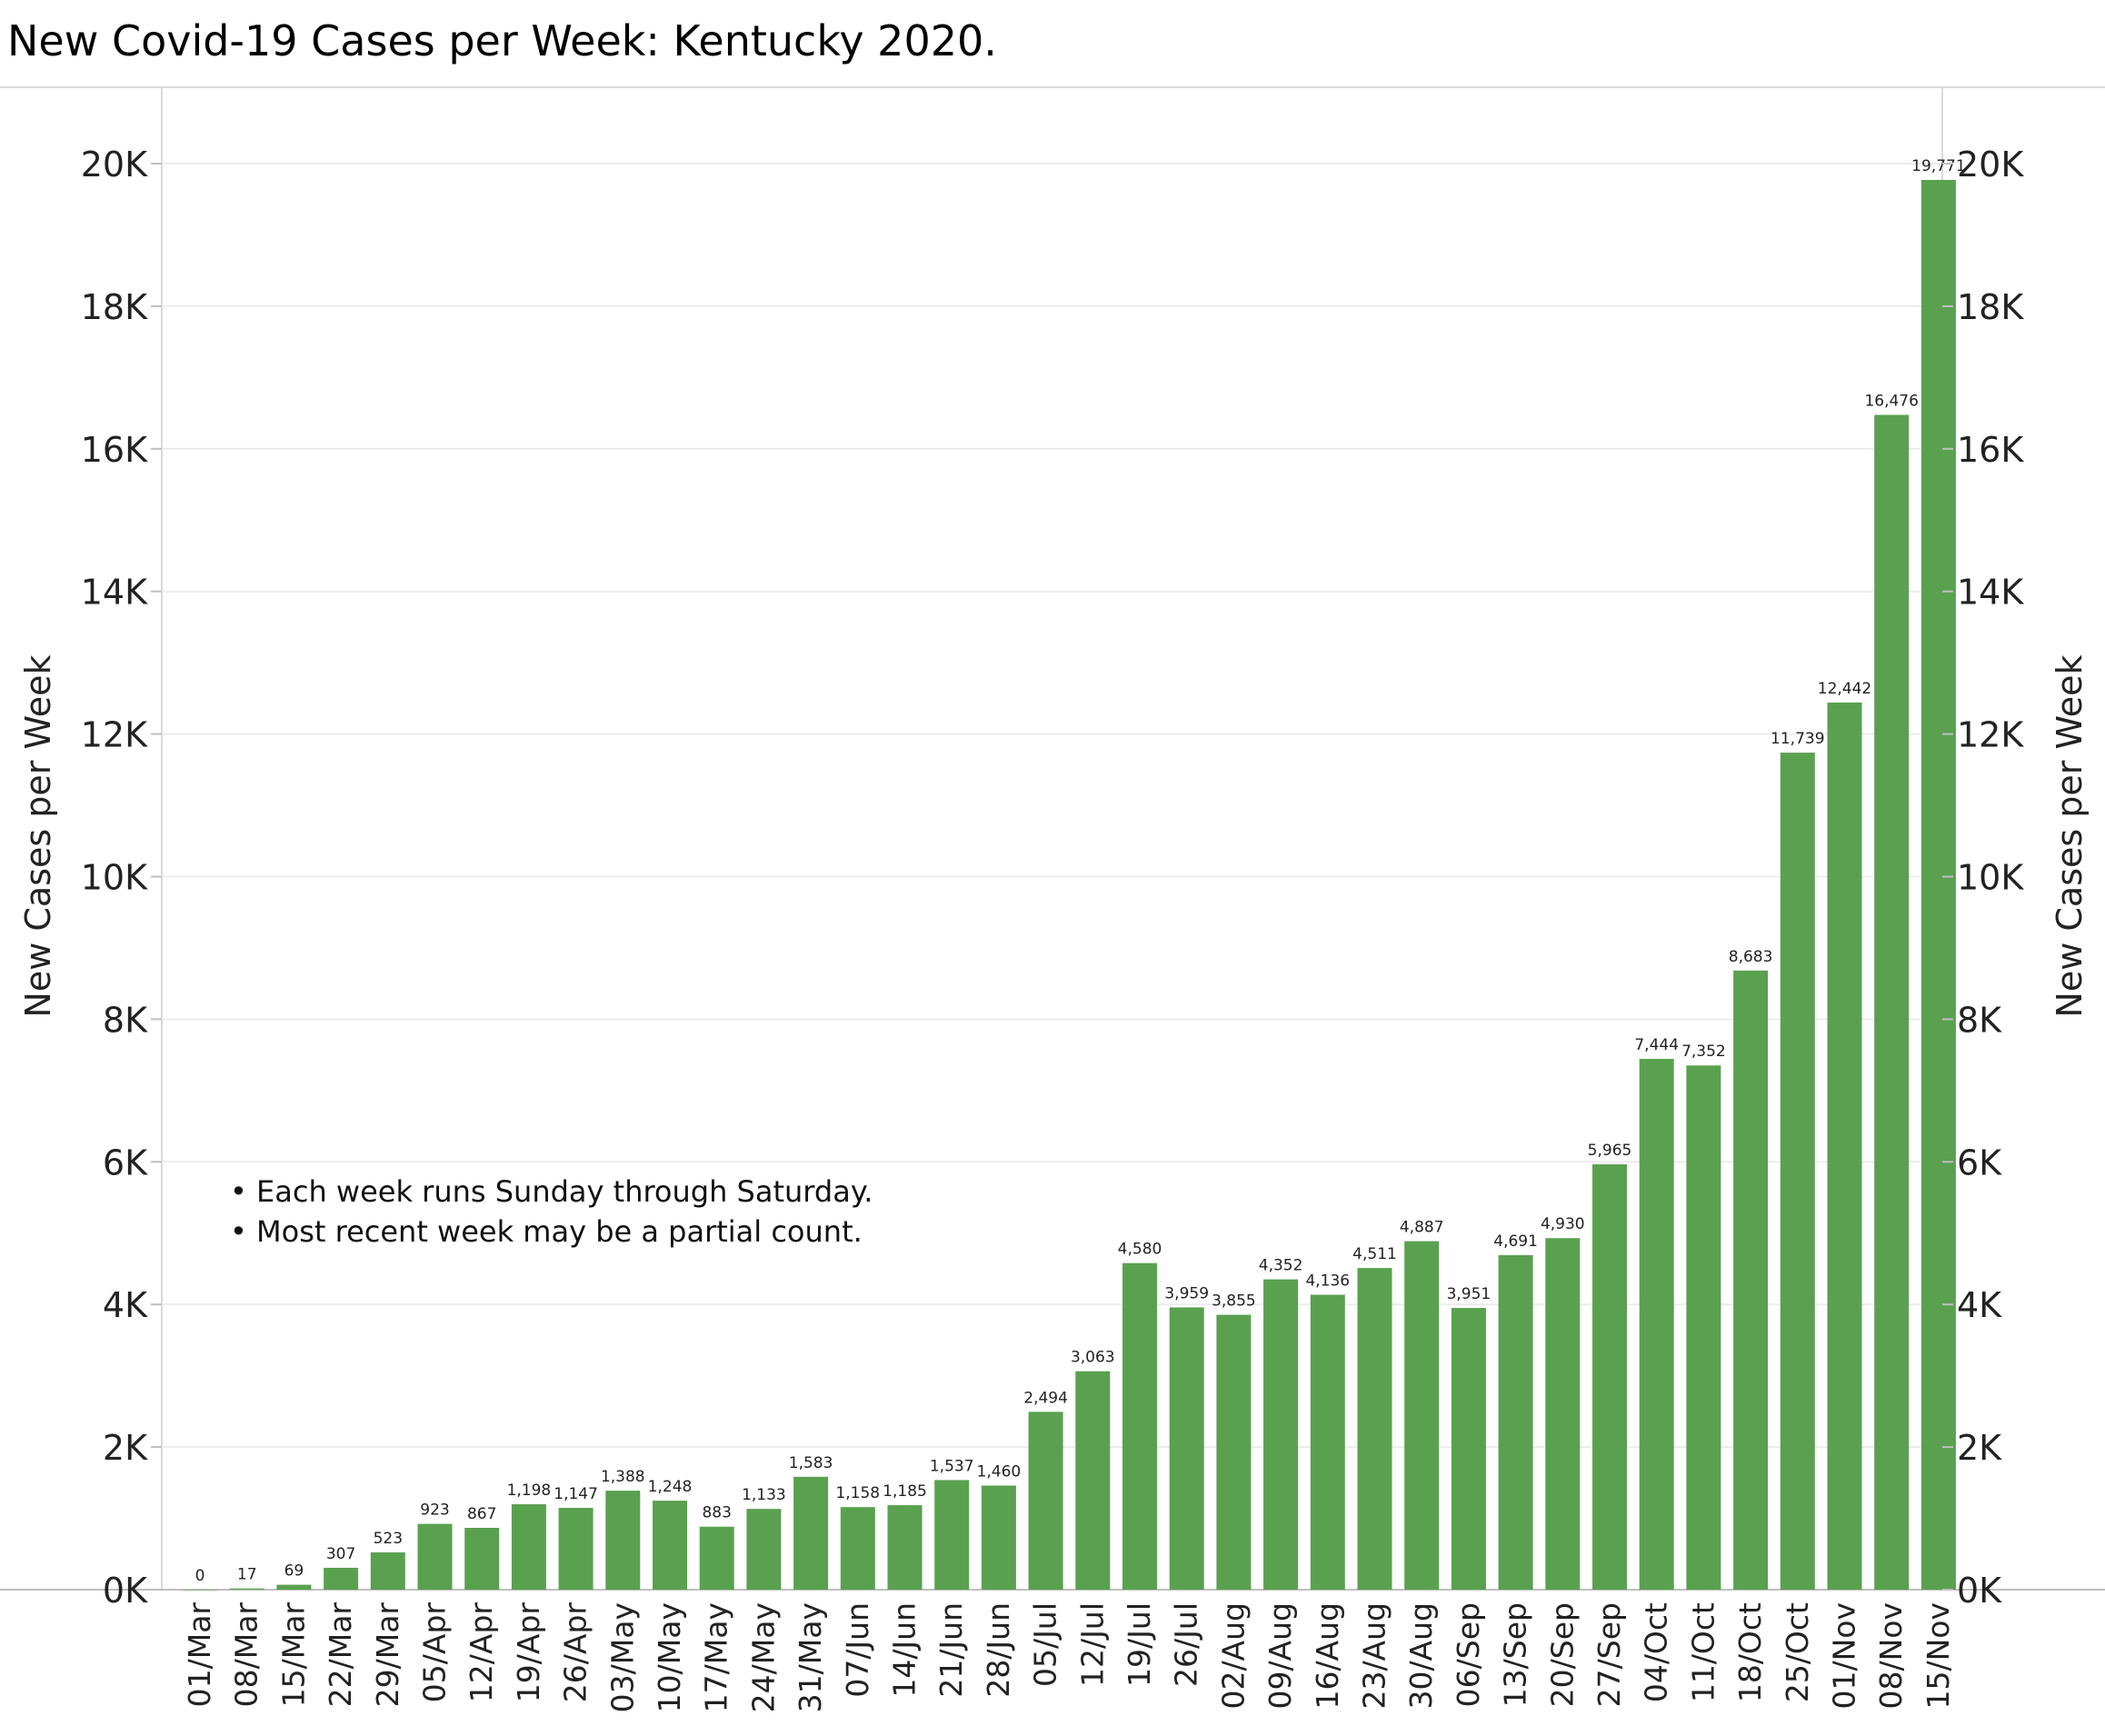 Image resolution: width=2105 pixels, height=1736 pixels. I want to click on x-tick-label: 08/Mar, so click(247, 1655).